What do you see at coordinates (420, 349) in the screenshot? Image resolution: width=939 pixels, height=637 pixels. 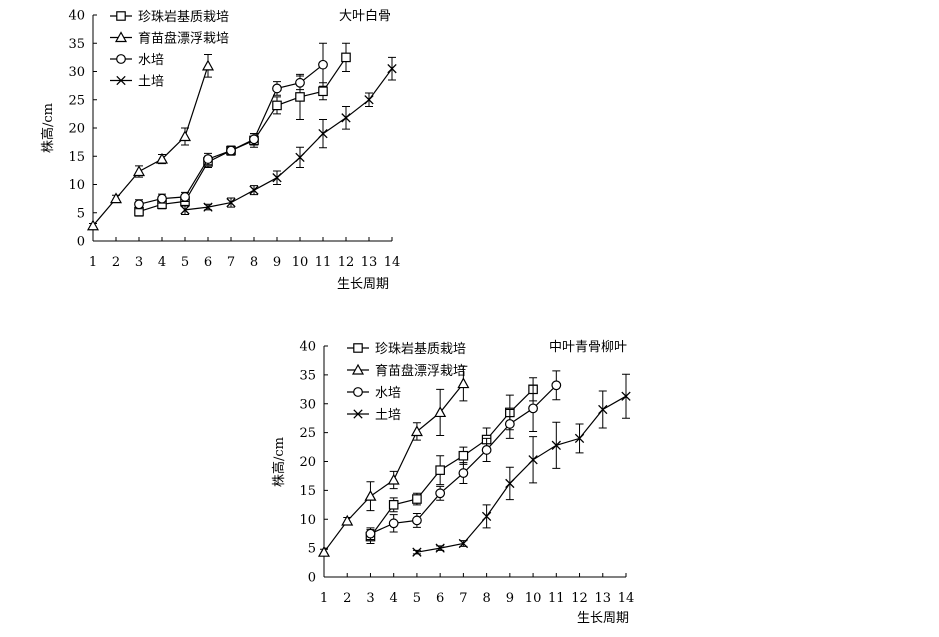 I see `legend-label: 珍珠岩基质栽培` at bounding box center [420, 349].